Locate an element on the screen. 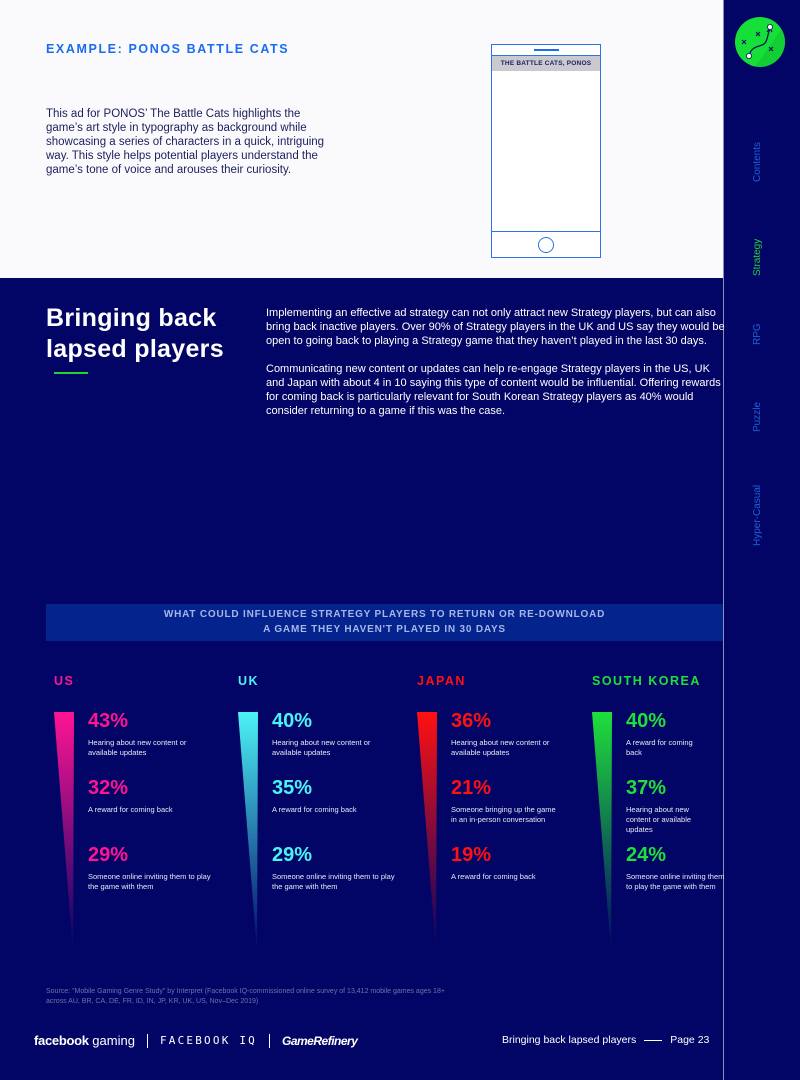  country-label: UK is located at coordinates (249, 681).